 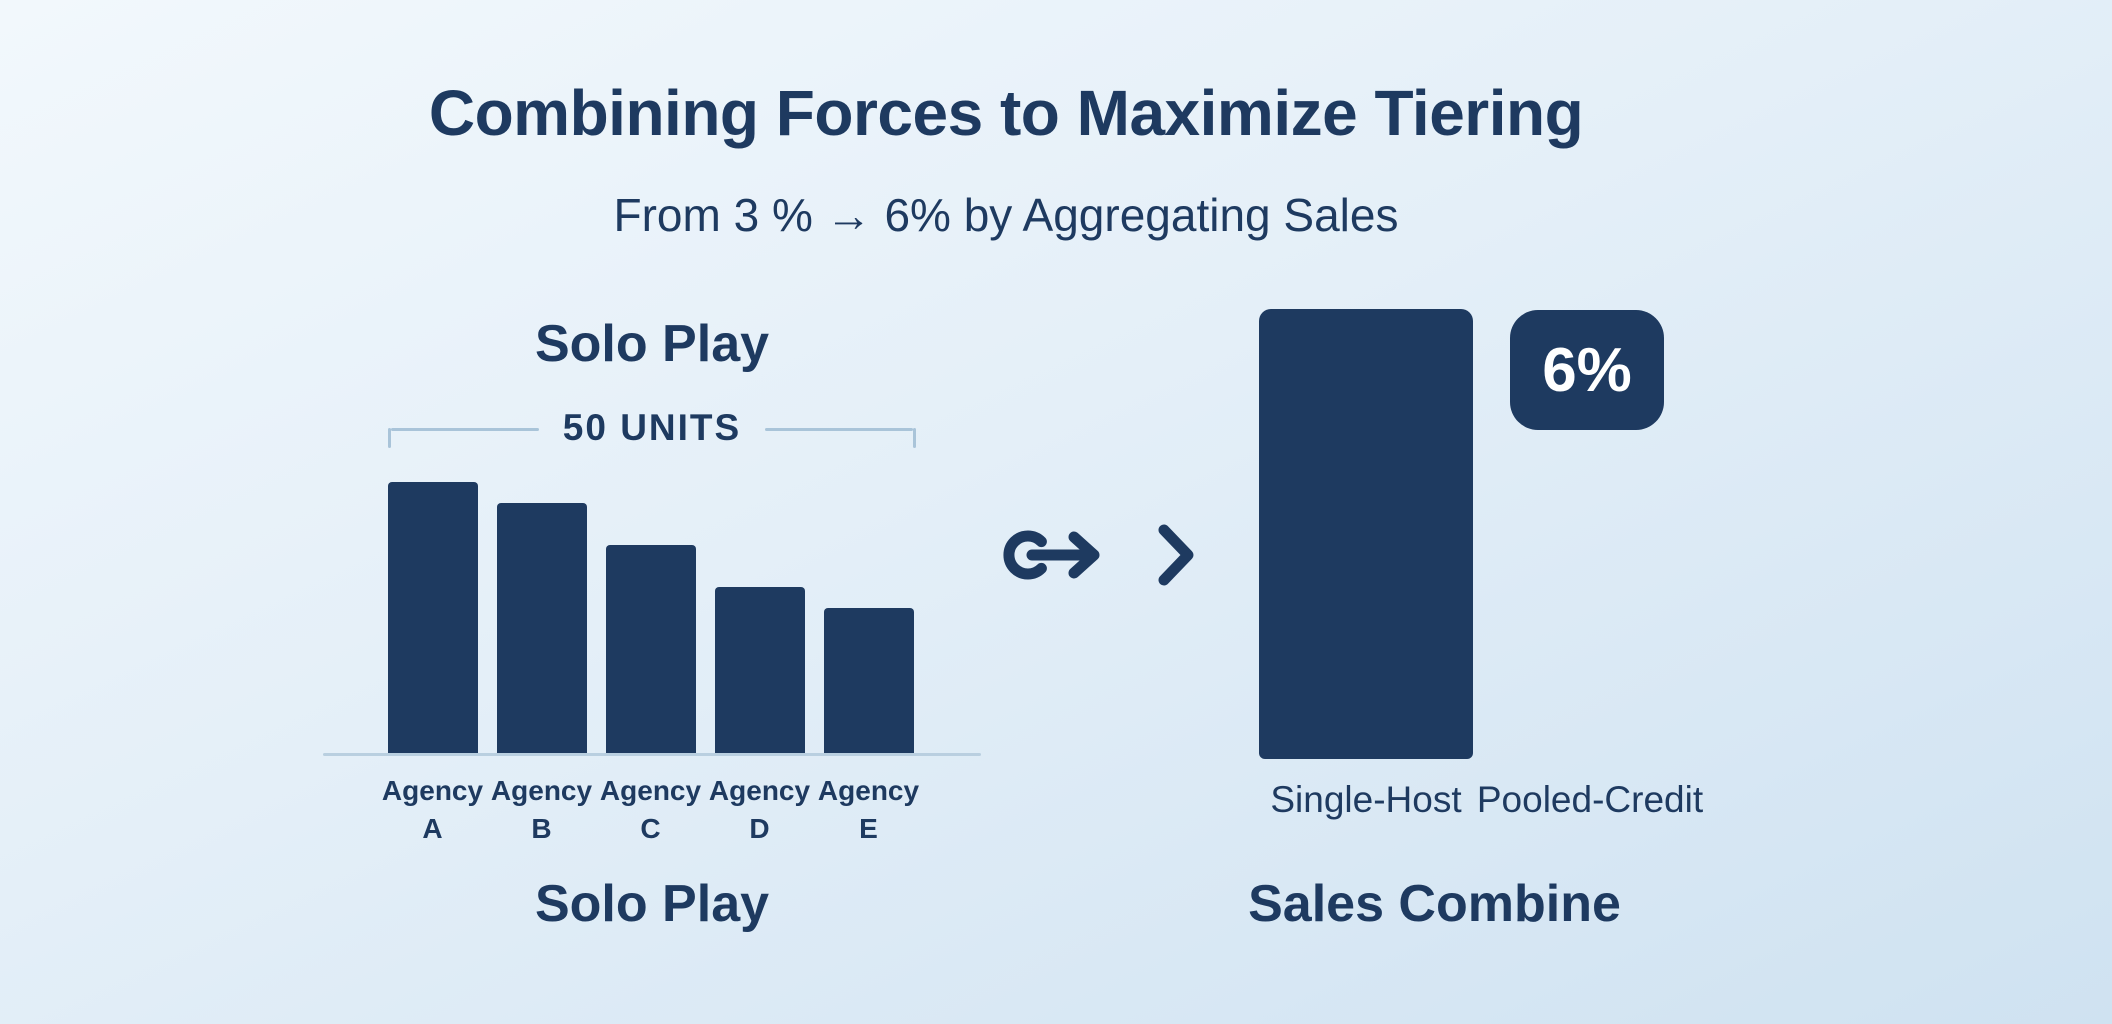 I want to click on units-bracket: 50 UNITS, so click(x=652, y=438).